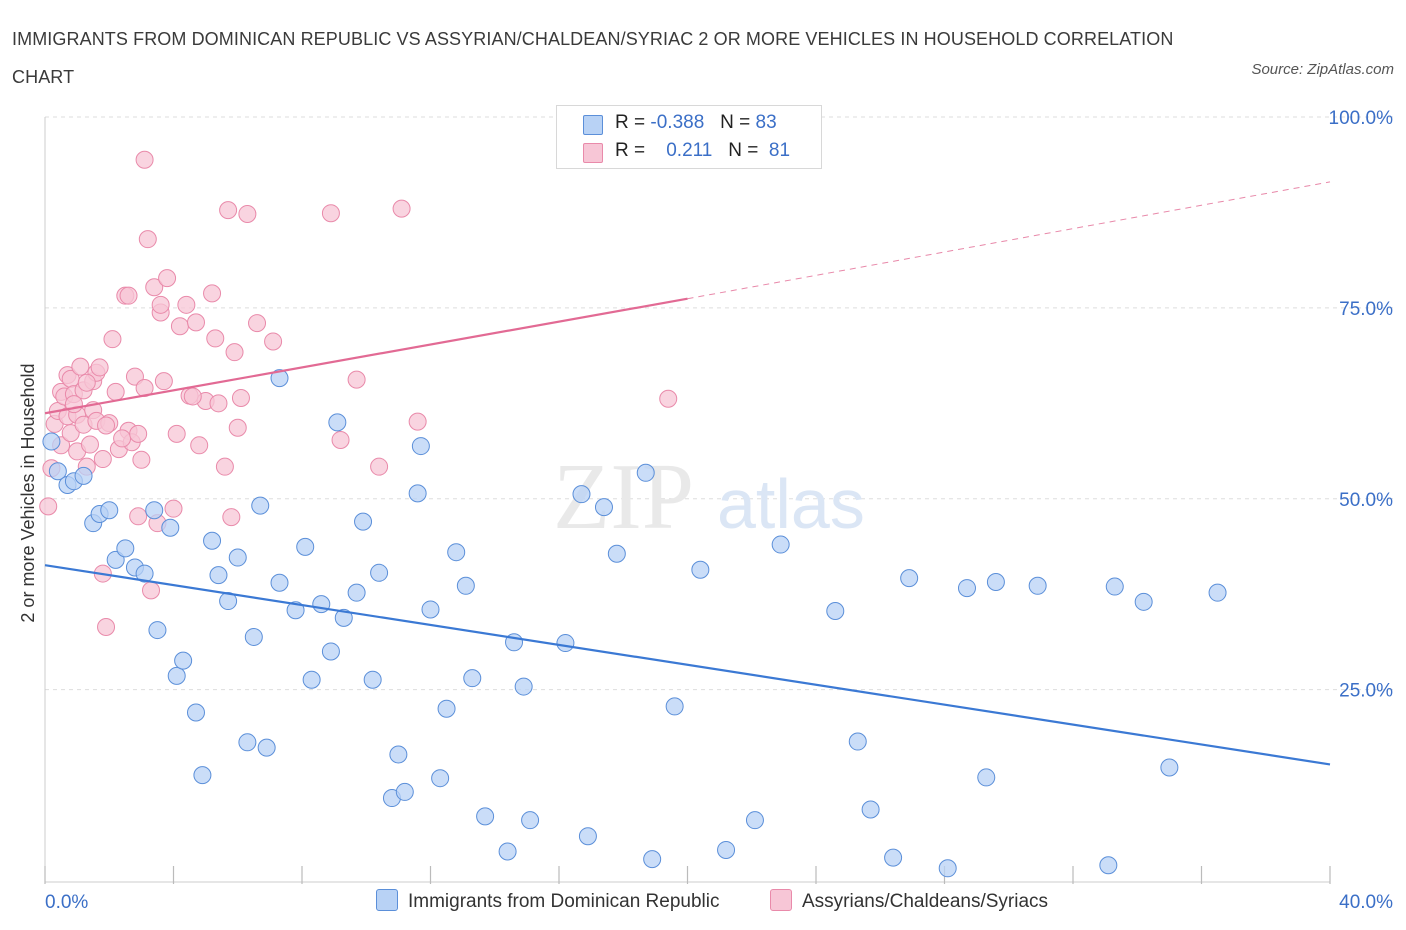 The image size is (1406, 930). Describe the element at coordinates (1366, 902) in the screenshot. I see `x-tick-label-max: 40.0%` at that location.